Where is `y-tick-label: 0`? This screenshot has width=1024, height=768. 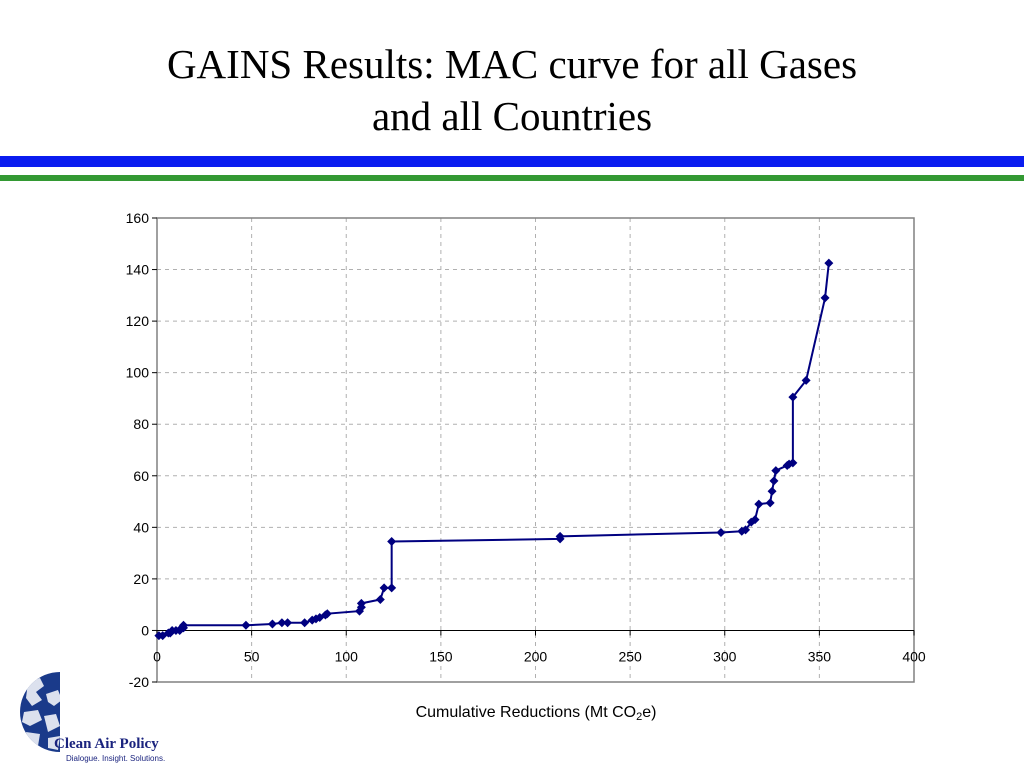
y-tick-label: 0 is located at coordinates (145, 630).